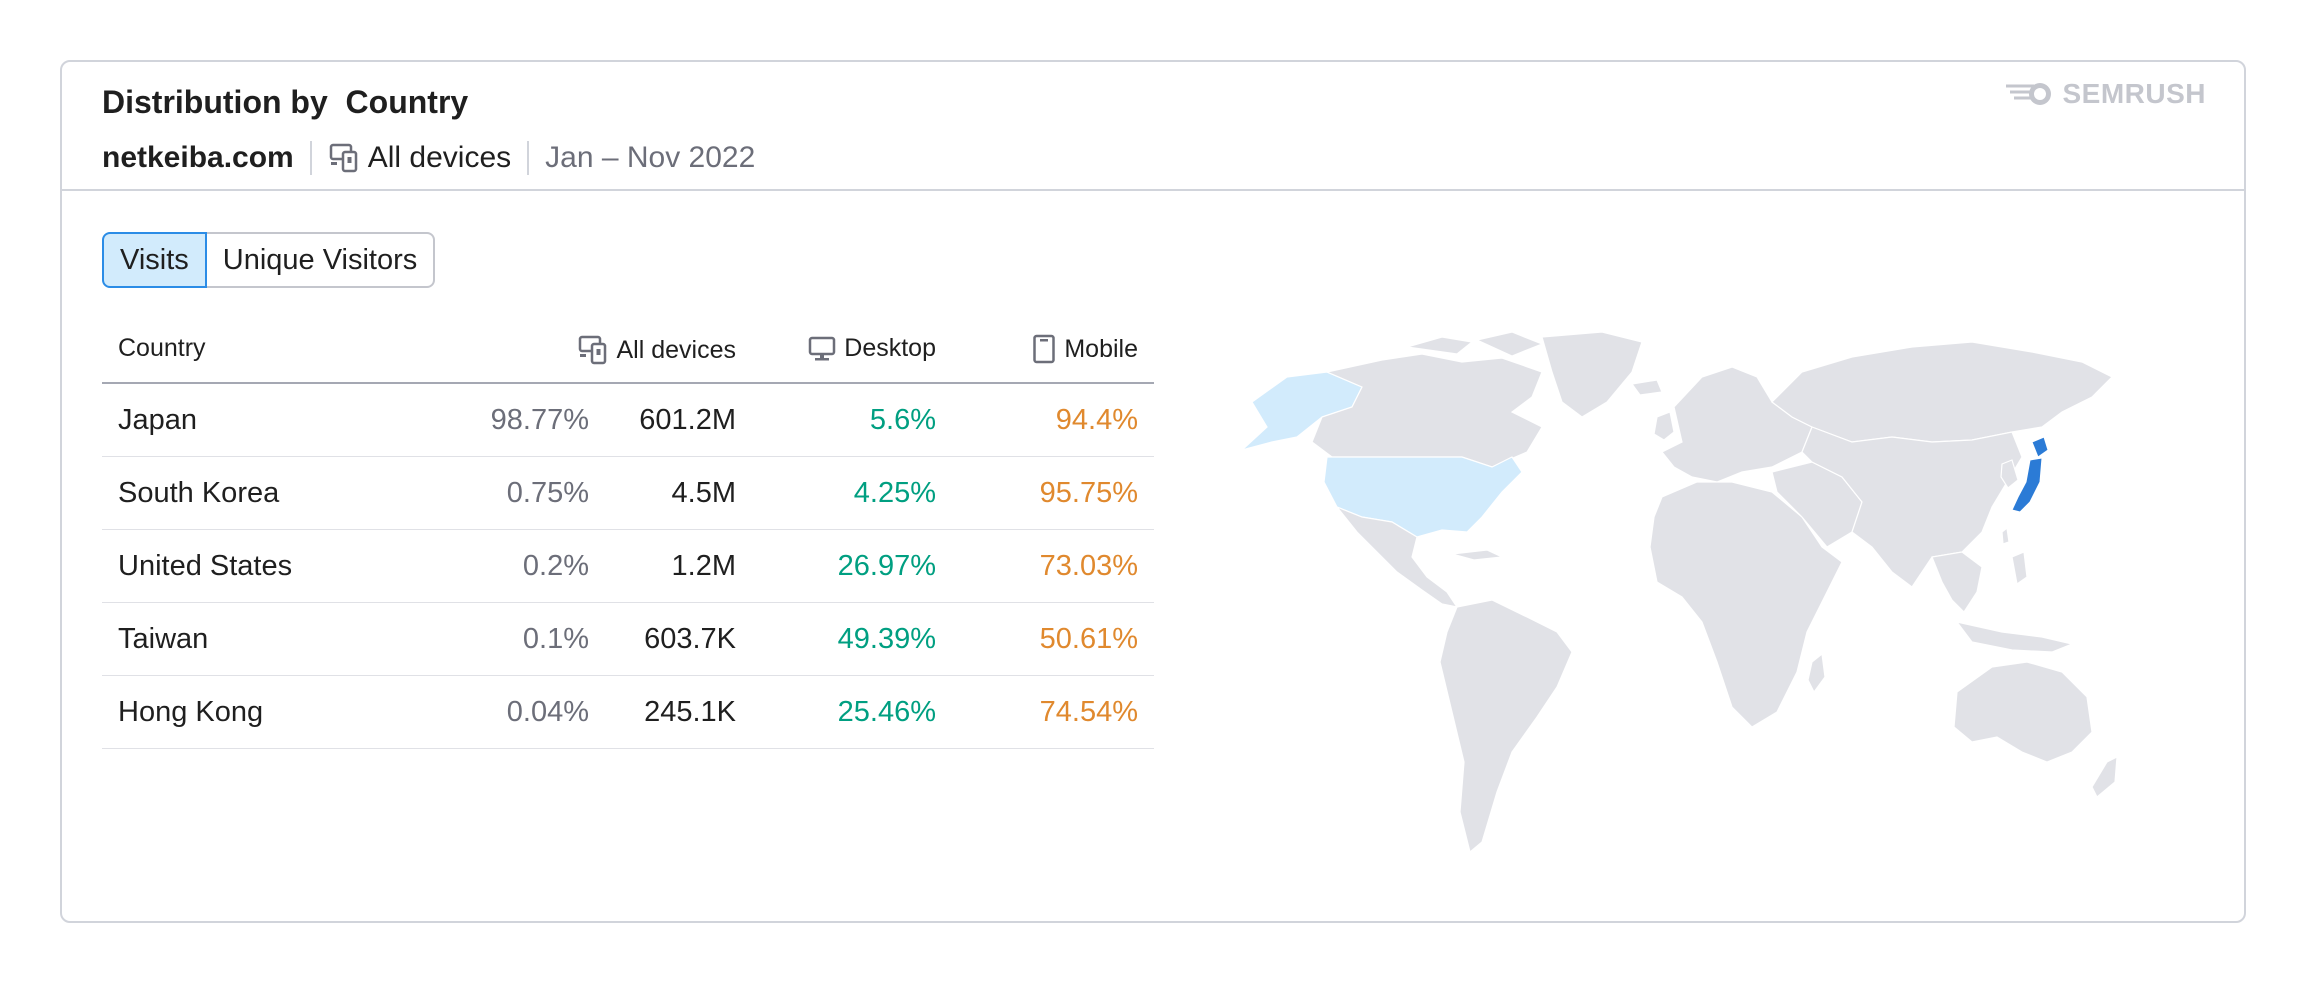  Describe the element at coordinates (628, 420) in the screenshot. I see `table-row: Japan 98.77% 601.2M 5.6% 94.4%` at that location.